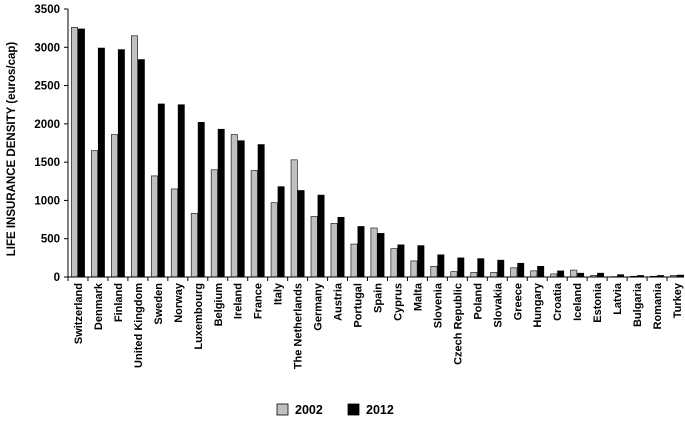 The width and height of the screenshot is (685, 426). What do you see at coordinates (47, 125) in the screenshot?
I see `y-tick-label: 2000` at bounding box center [47, 125].